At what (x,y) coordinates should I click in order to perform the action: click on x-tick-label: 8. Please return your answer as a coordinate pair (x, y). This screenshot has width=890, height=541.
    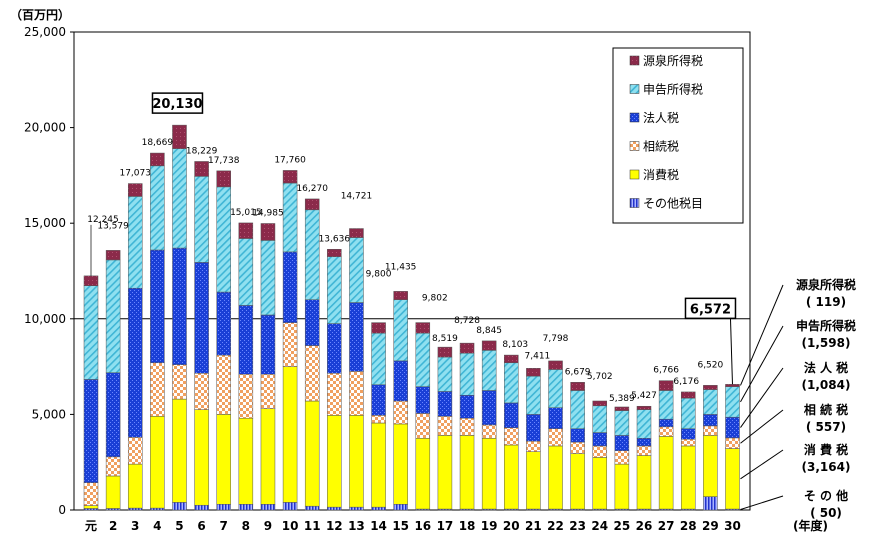
    Looking at the image, I should click on (246, 526).